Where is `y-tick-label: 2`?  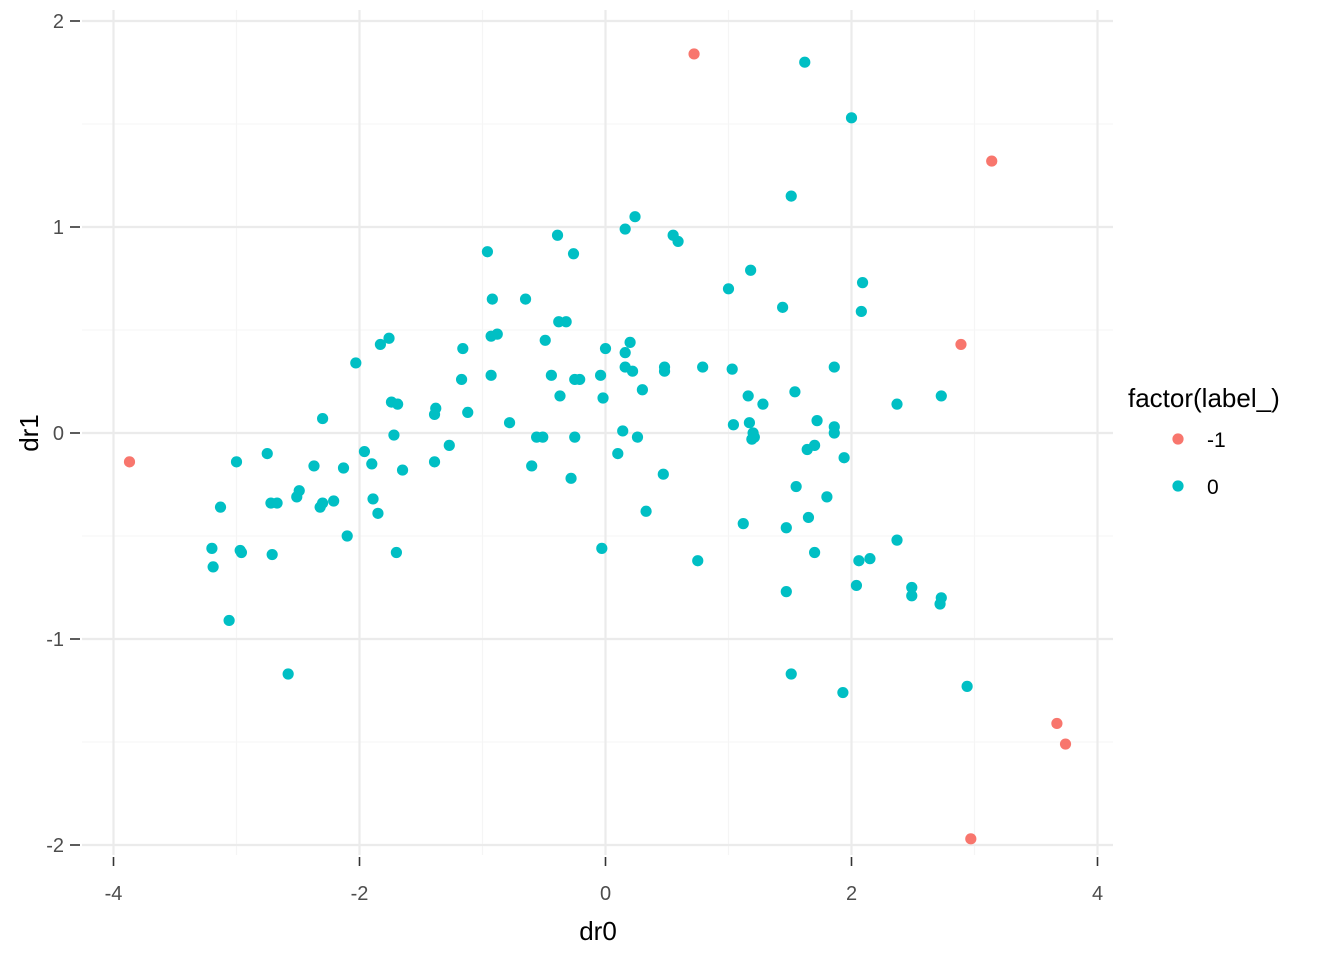
y-tick-label: 2 is located at coordinates (58, 22).